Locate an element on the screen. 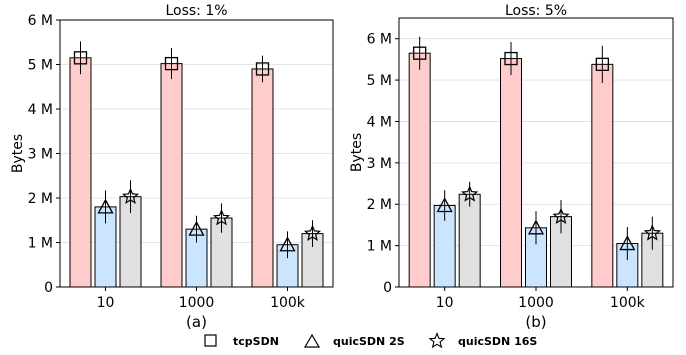  legend-label: quicSDN 16S is located at coordinates (497, 341).